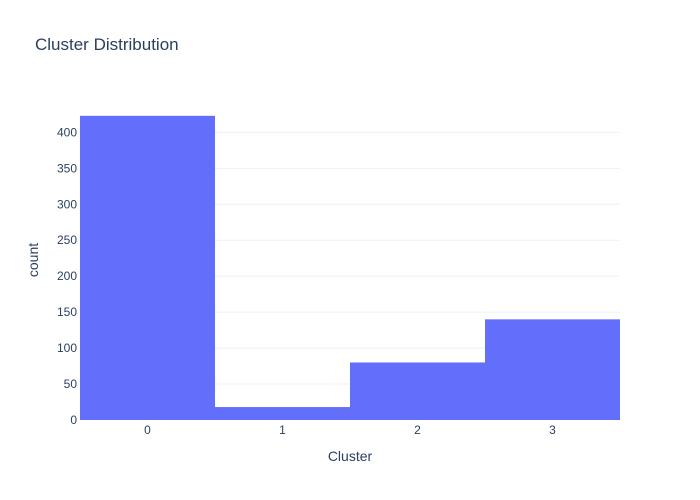  What do you see at coordinates (417, 430) in the screenshot?
I see `x-tick-label: 2` at bounding box center [417, 430].